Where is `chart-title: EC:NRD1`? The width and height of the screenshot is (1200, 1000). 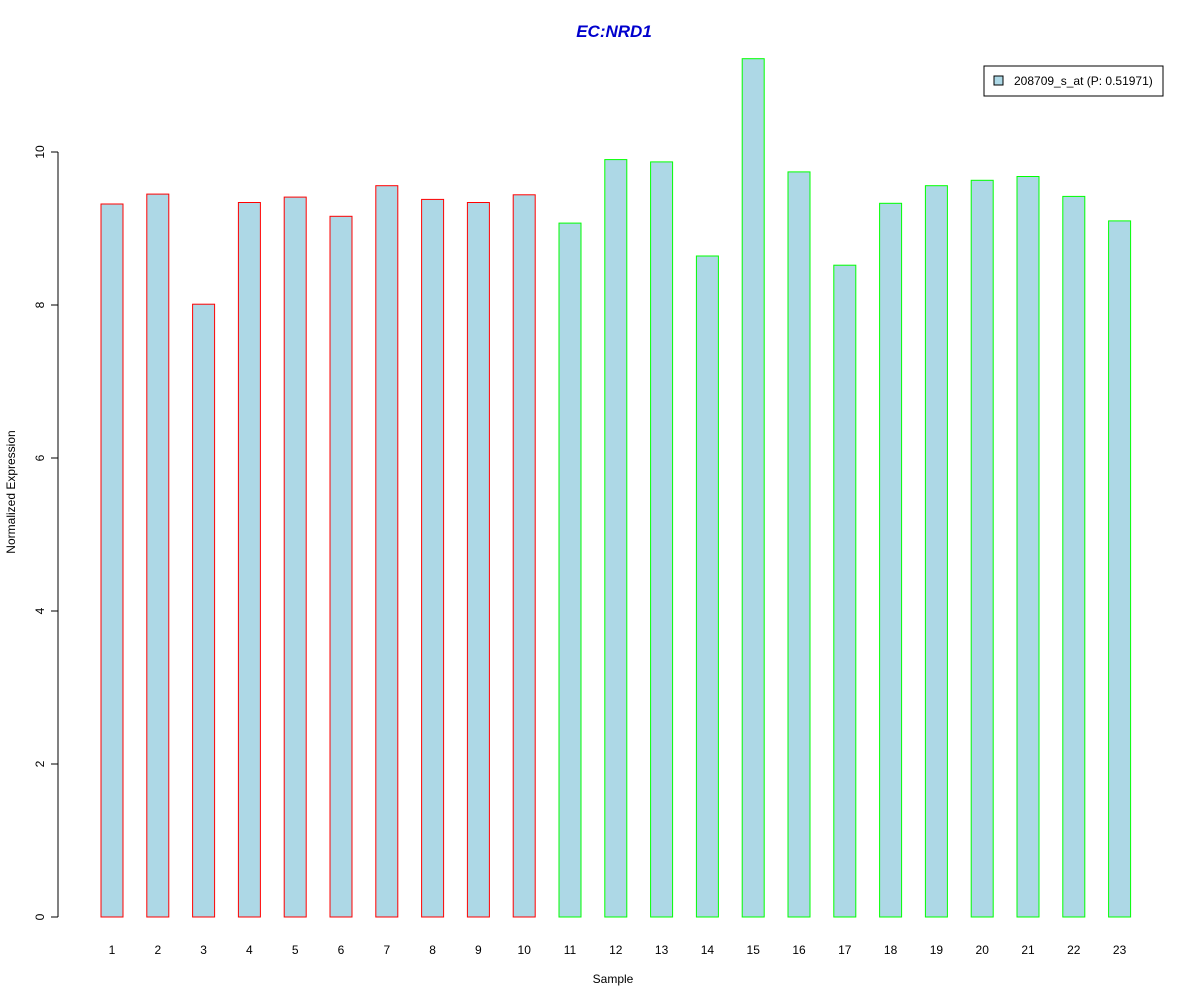 chart-title: EC:NRD1 is located at coordinates (614, 31).